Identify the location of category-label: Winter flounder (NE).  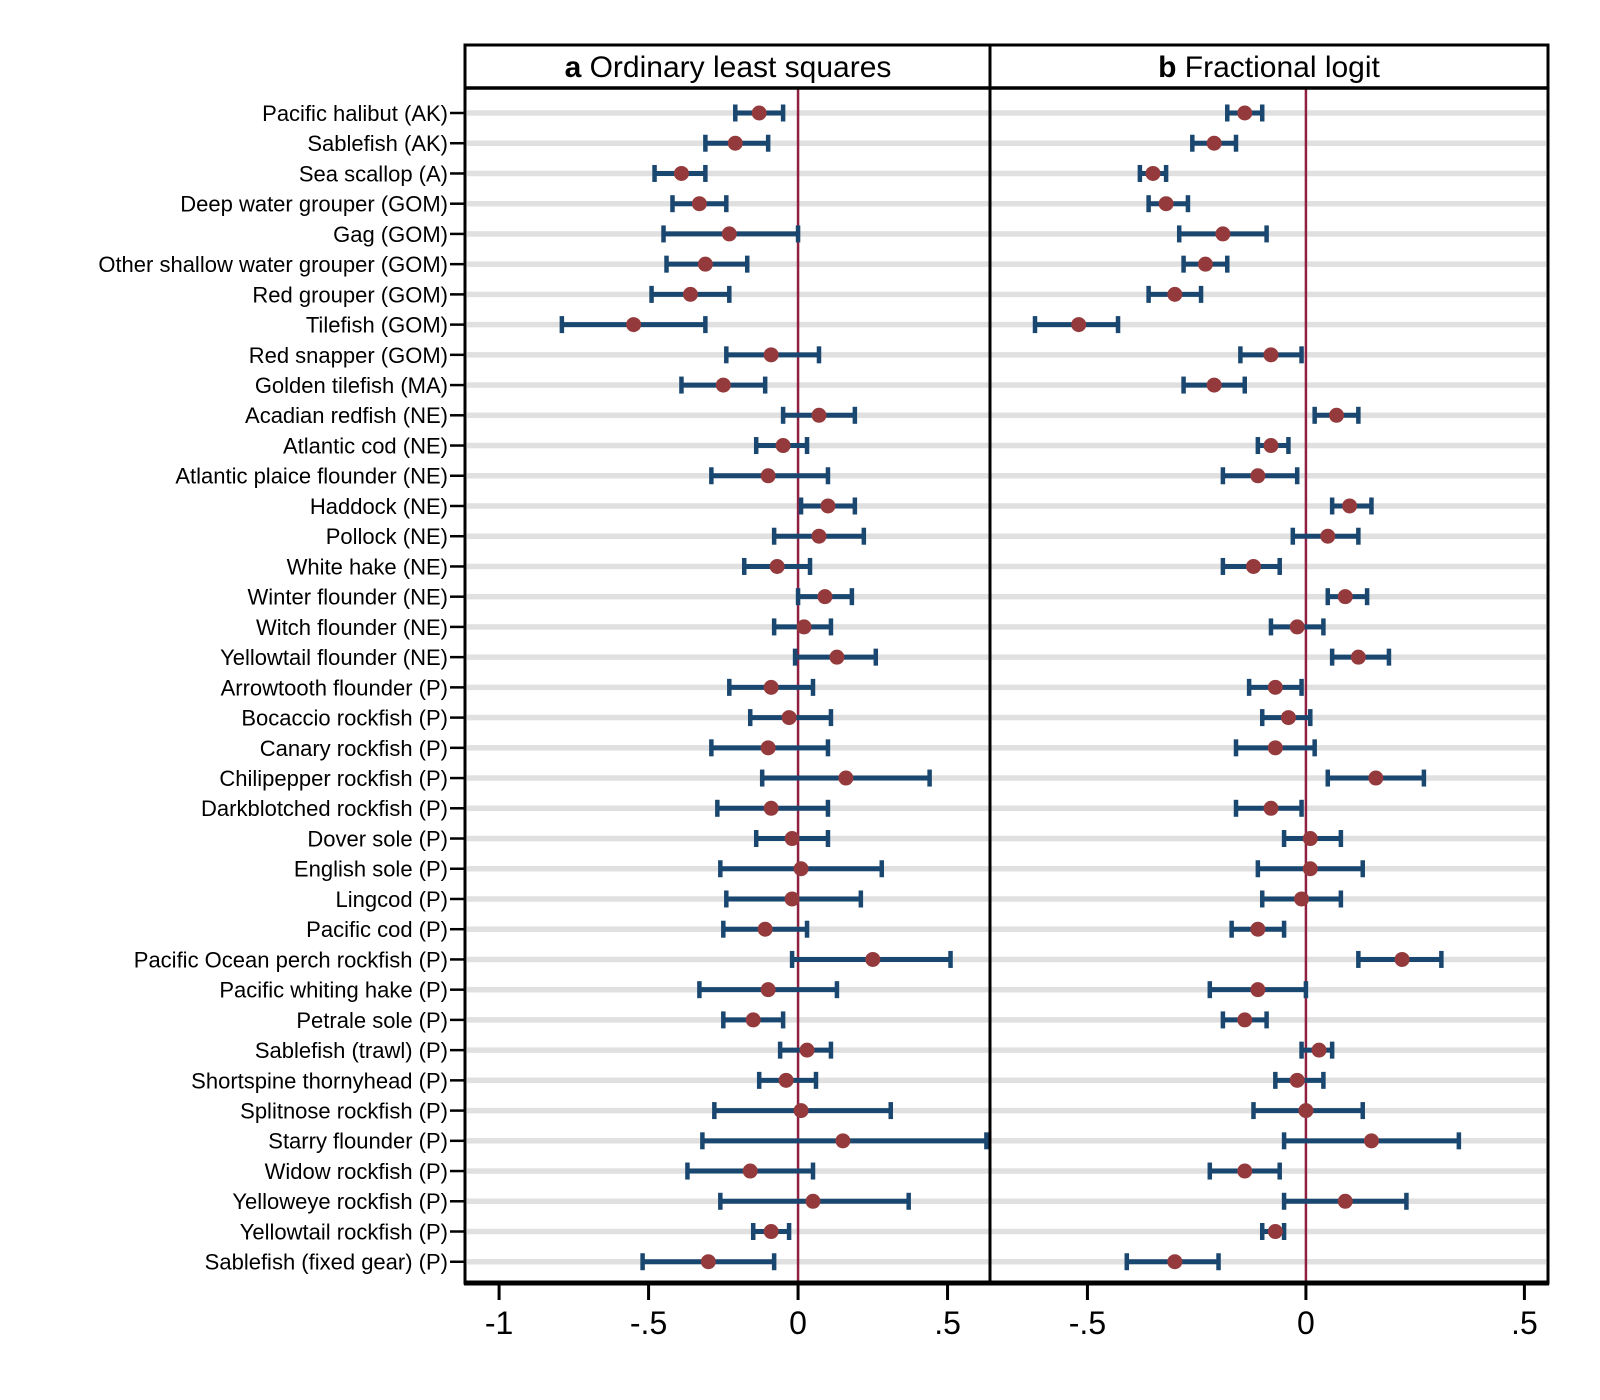
(347, 597).